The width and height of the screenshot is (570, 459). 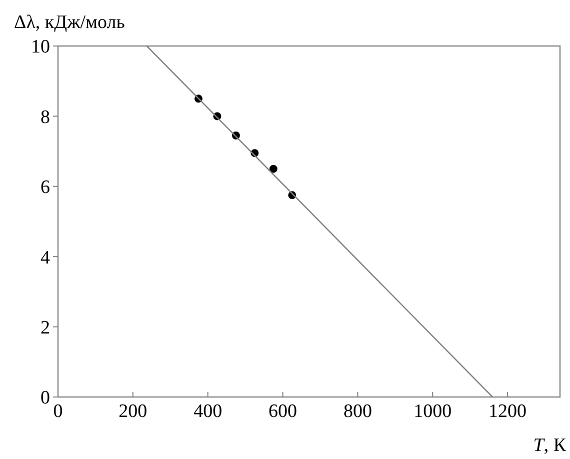 What do you see at coordinates (507, 411) in the screenshot?
I see `x-tick-label: 1200` at bounding box center [507, 411].